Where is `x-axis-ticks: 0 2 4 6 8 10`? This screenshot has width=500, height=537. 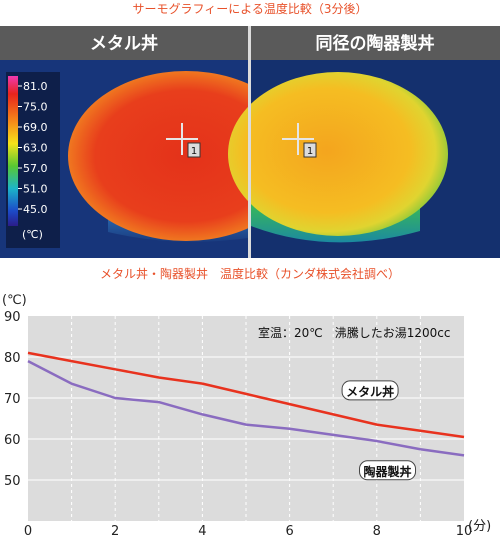 x-axis-ticks: 0 2 4 6 8 10 is located at coordinates (248, 530).